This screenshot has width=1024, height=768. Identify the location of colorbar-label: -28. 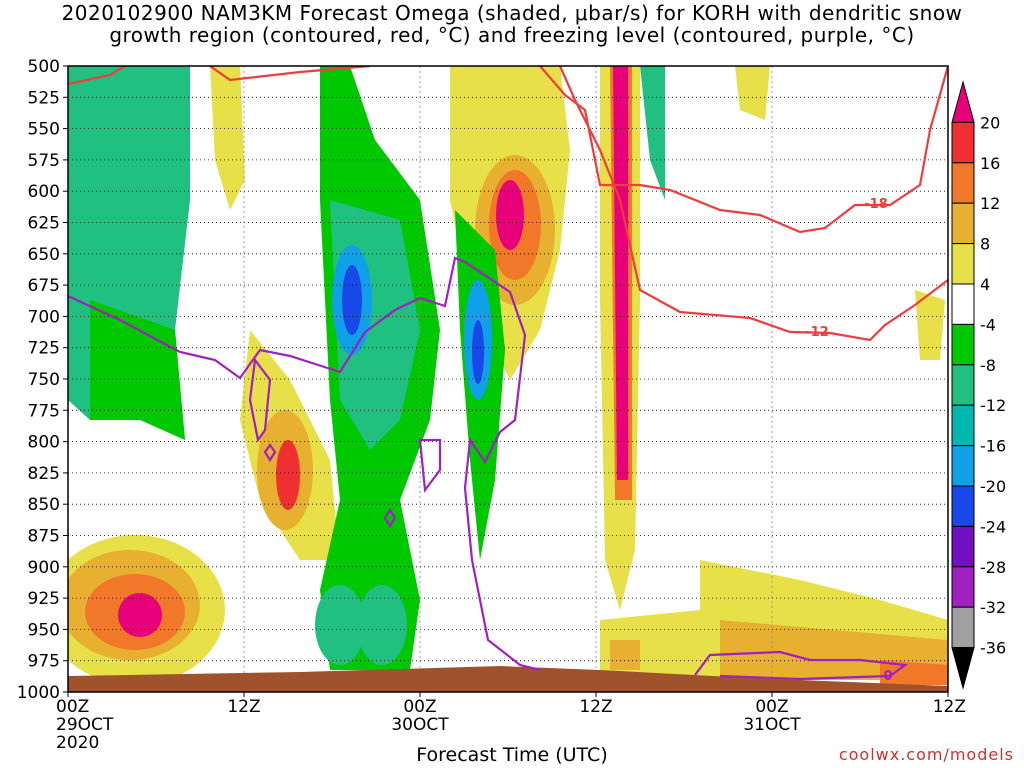
(993, 567).